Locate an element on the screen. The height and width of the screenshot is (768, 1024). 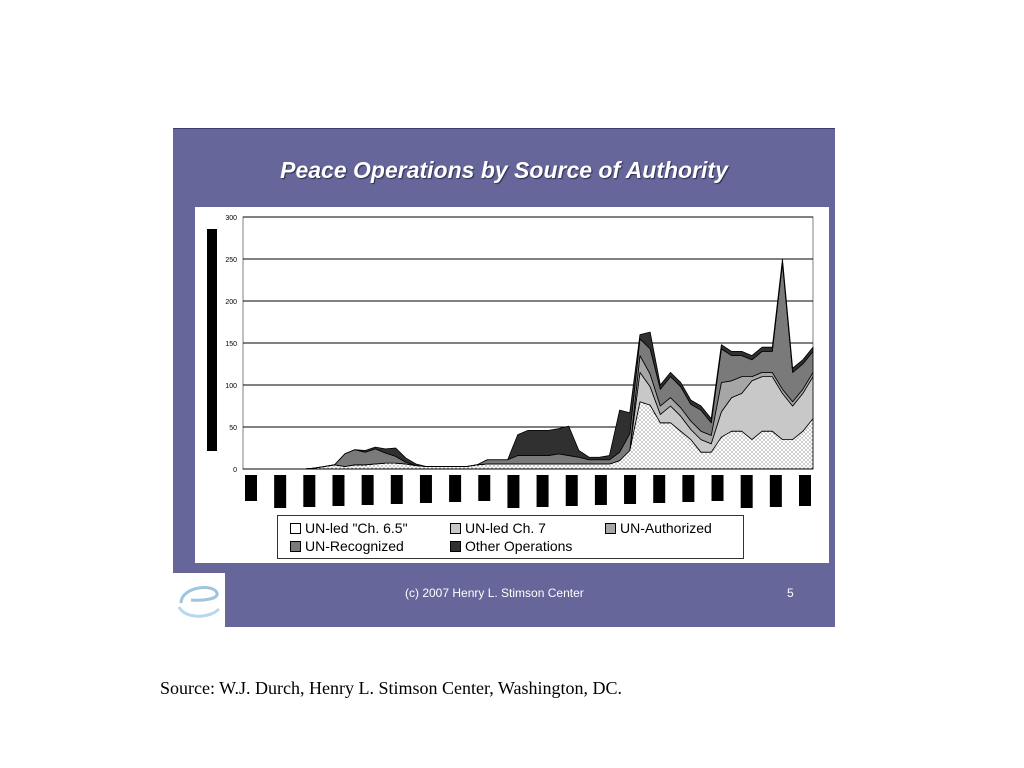
legend-item-un-led-65: UN-led "Ch. 6.5" is located at coordinates (349, 528).